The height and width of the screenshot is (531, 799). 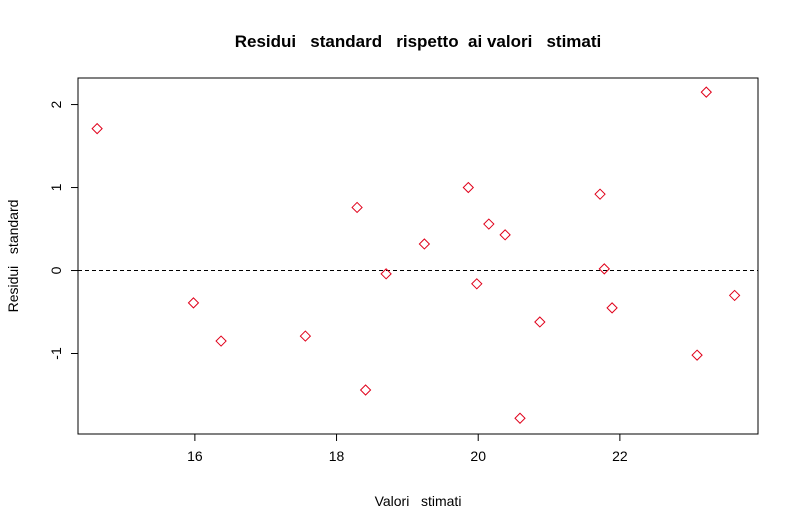 What do you see at coordinates (478, 456) in the screenshot?
I see `x-tick-label: 20` at bounding box center [478, 456].